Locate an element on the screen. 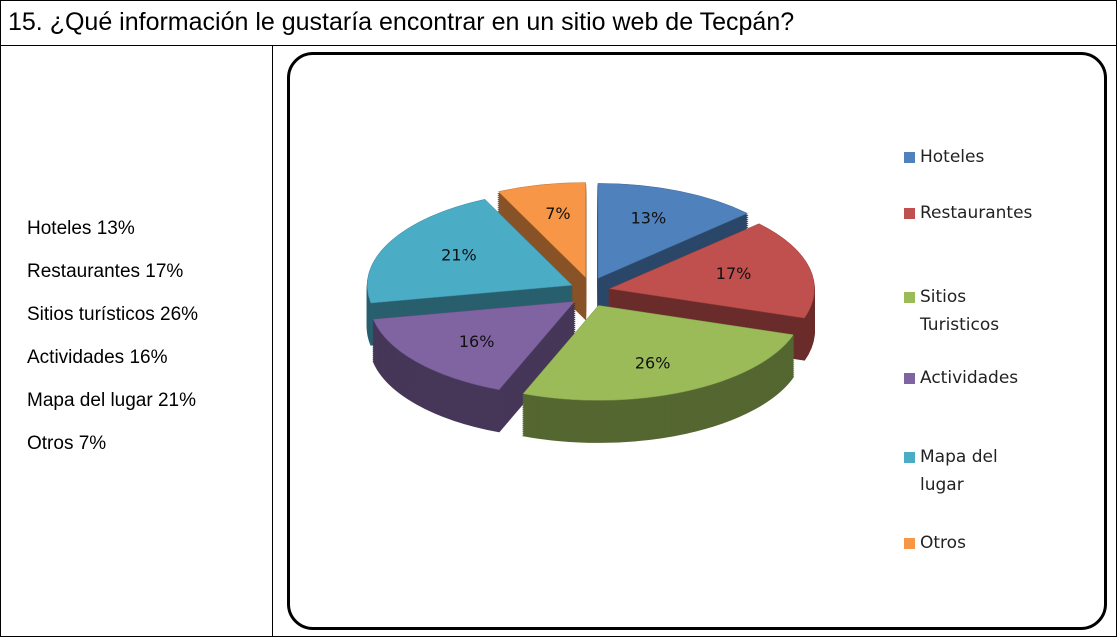 This screenshot has width=1117, height=637. list-item: Mapa del lugar 21% is located at coordinates (111, 400).